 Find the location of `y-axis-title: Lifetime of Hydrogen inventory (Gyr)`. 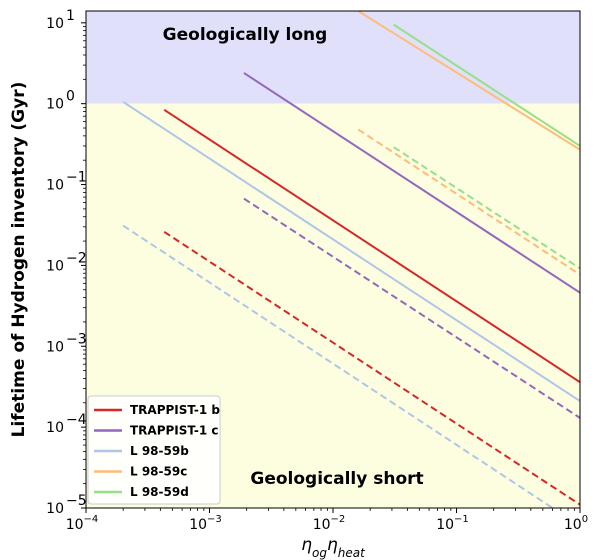

y-axis-title: Lifetime of Hydrogen inventory (Gyr) is located at coordinates (19, 260).